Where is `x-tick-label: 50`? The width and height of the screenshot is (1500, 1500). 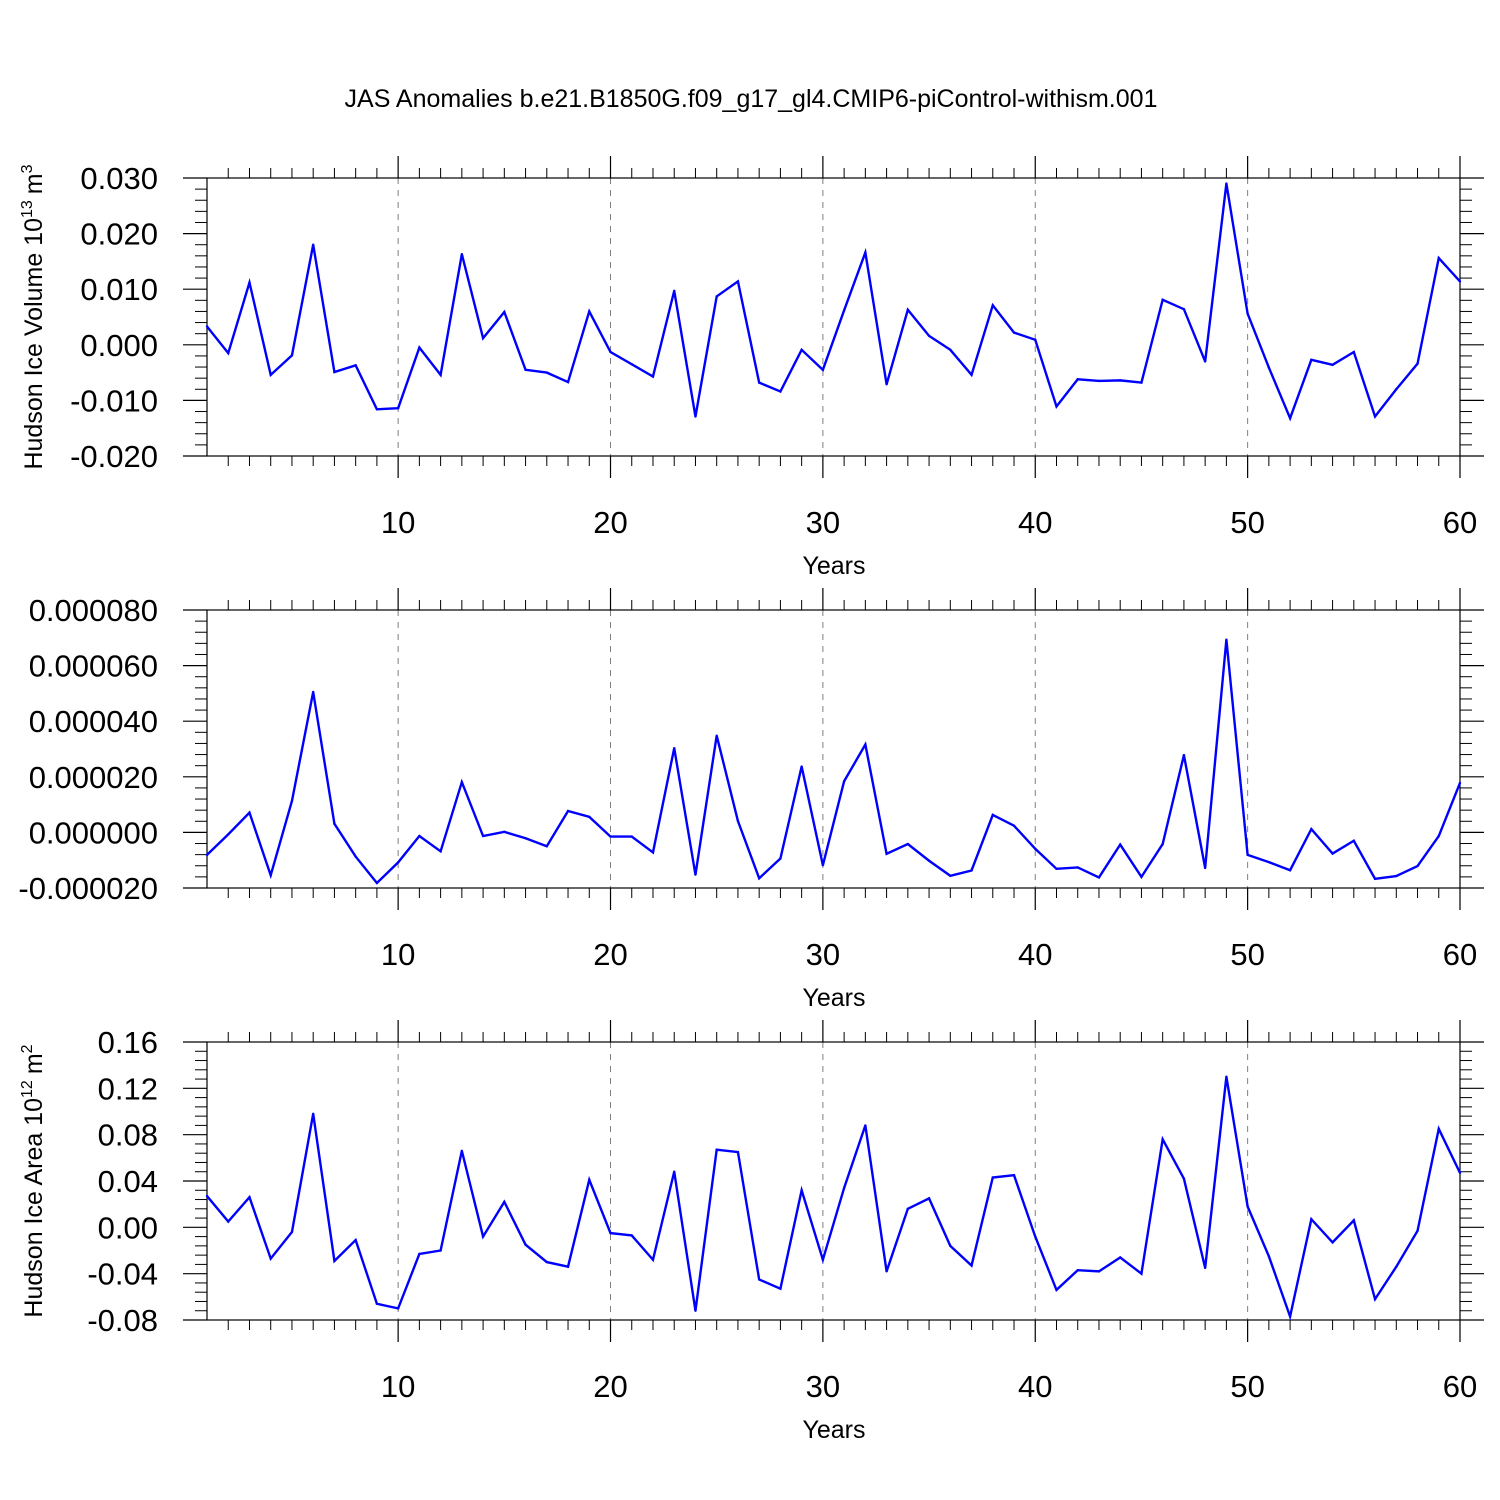
x-tick-label: 50 is located at coordinates (1247, 1386).